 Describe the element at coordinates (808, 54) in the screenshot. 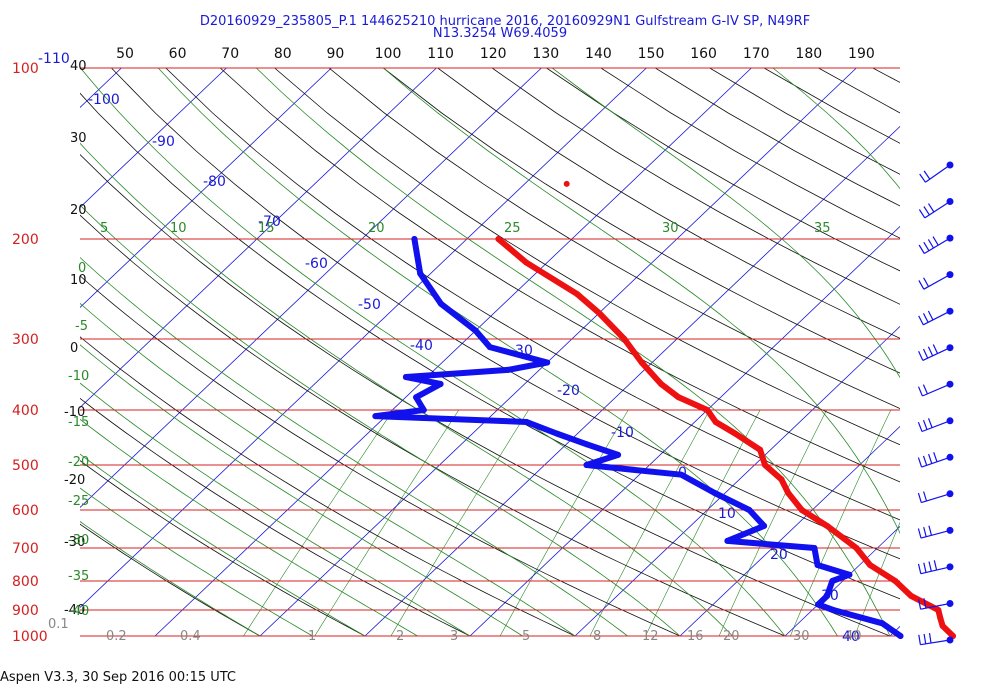

I see `top-axis-tick: 180` at that location.